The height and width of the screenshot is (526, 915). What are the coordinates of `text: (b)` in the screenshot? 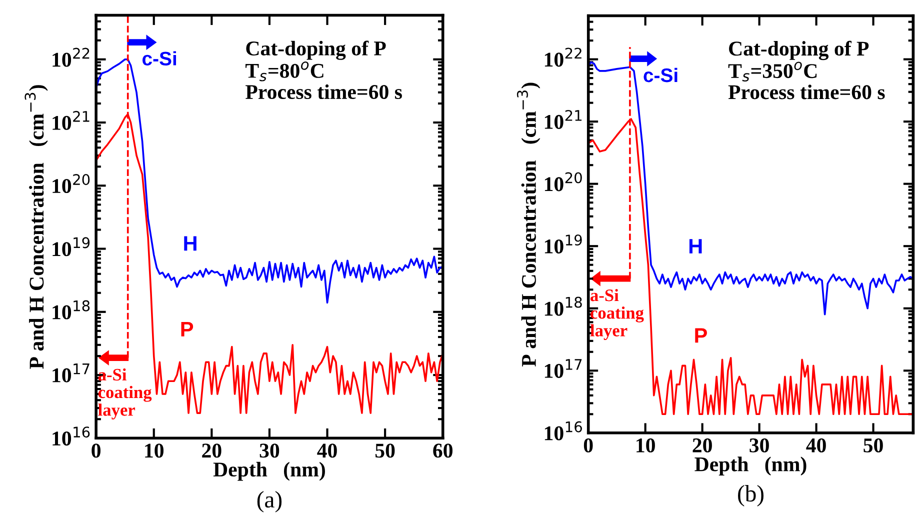 It's located at (751, 495).